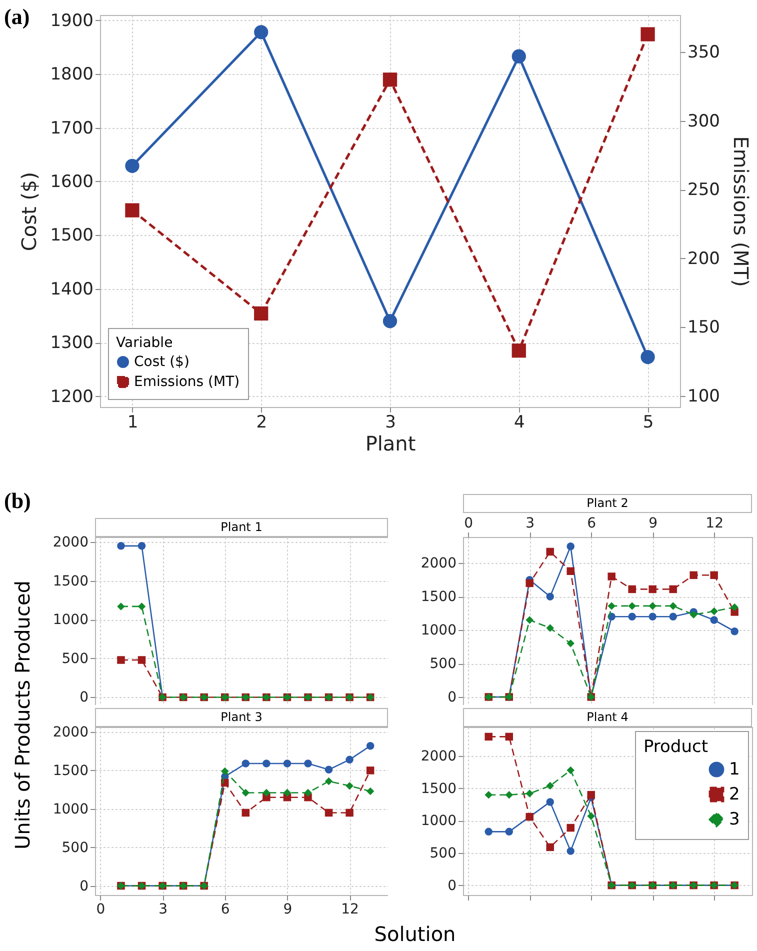  Describe the element at coordinates (734, 770) in the screenshot. I see `legend-label: 1` at that location.